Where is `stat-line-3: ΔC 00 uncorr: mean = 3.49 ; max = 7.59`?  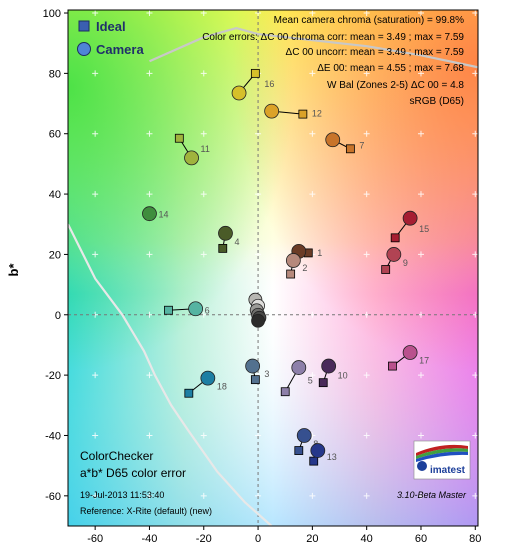 stat-line-3: ΔC 00 uncorr: mean = 3.49 ; max = 7.59 is located at coordinates (375, 52).